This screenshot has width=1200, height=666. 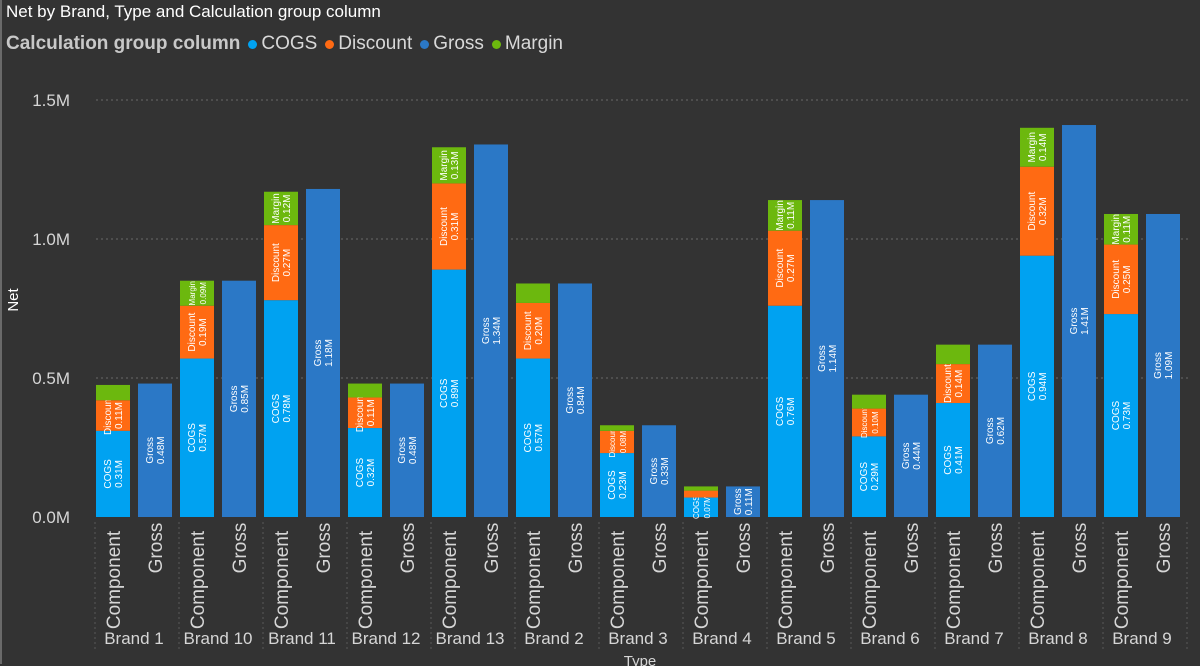 I want to click on legend-item-discount: Discount, so click(x=368, y=44).